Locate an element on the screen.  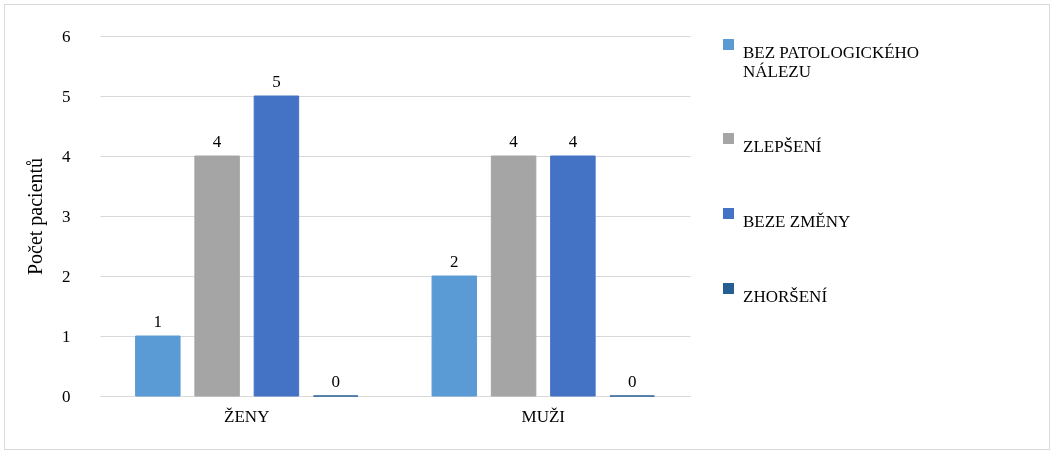
legend-label: ZLEPŠENÍ is located at coordinates (782, 146).